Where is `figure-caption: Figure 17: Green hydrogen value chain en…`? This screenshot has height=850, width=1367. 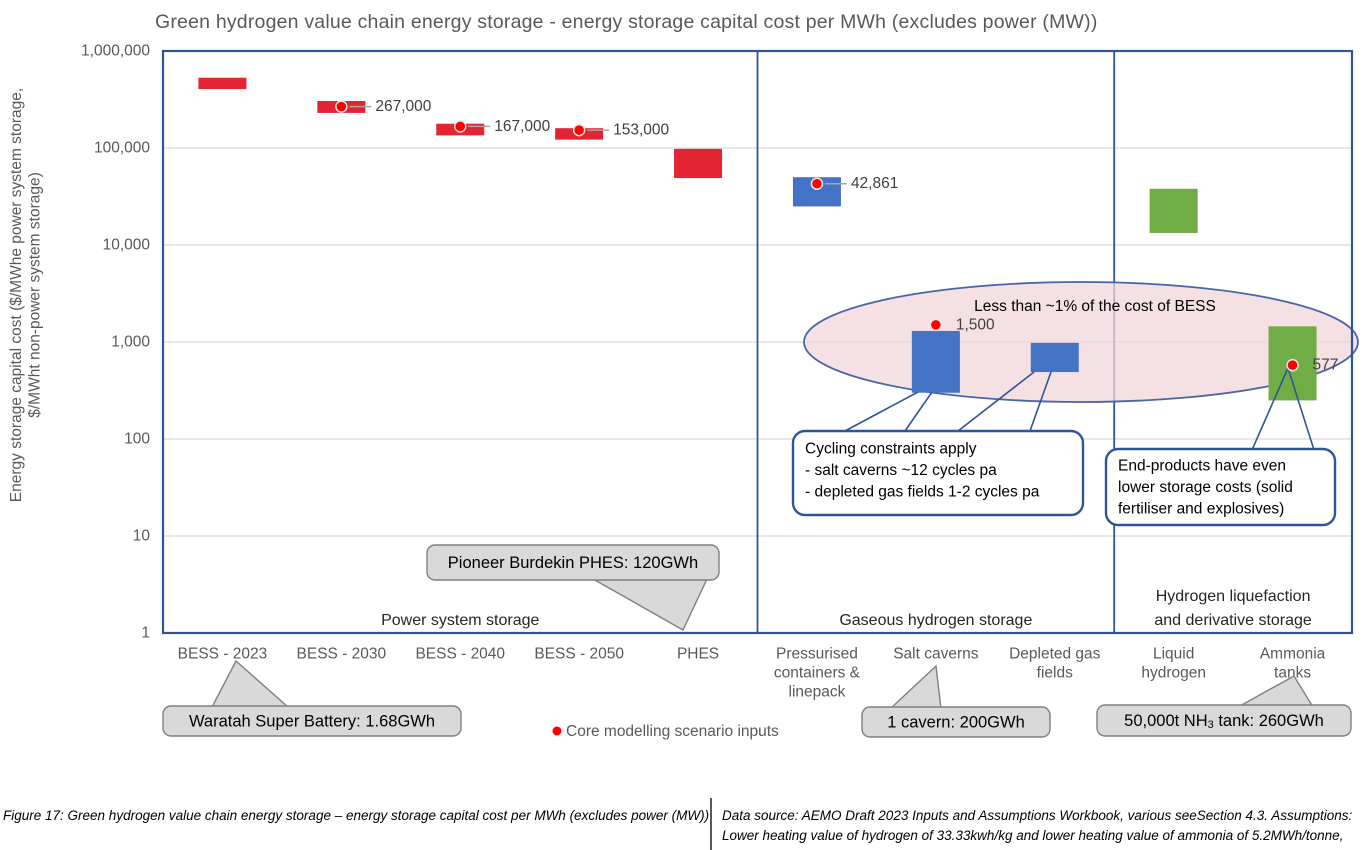 figure-caption: Figure 17: Green hydrogen value chain en… is located at coordinates (356, 815).